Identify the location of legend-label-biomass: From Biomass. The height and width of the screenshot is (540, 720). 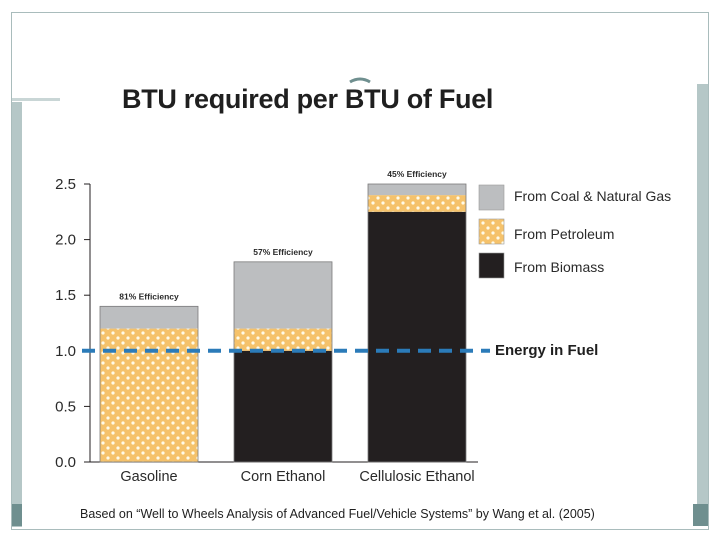
(559, 267).